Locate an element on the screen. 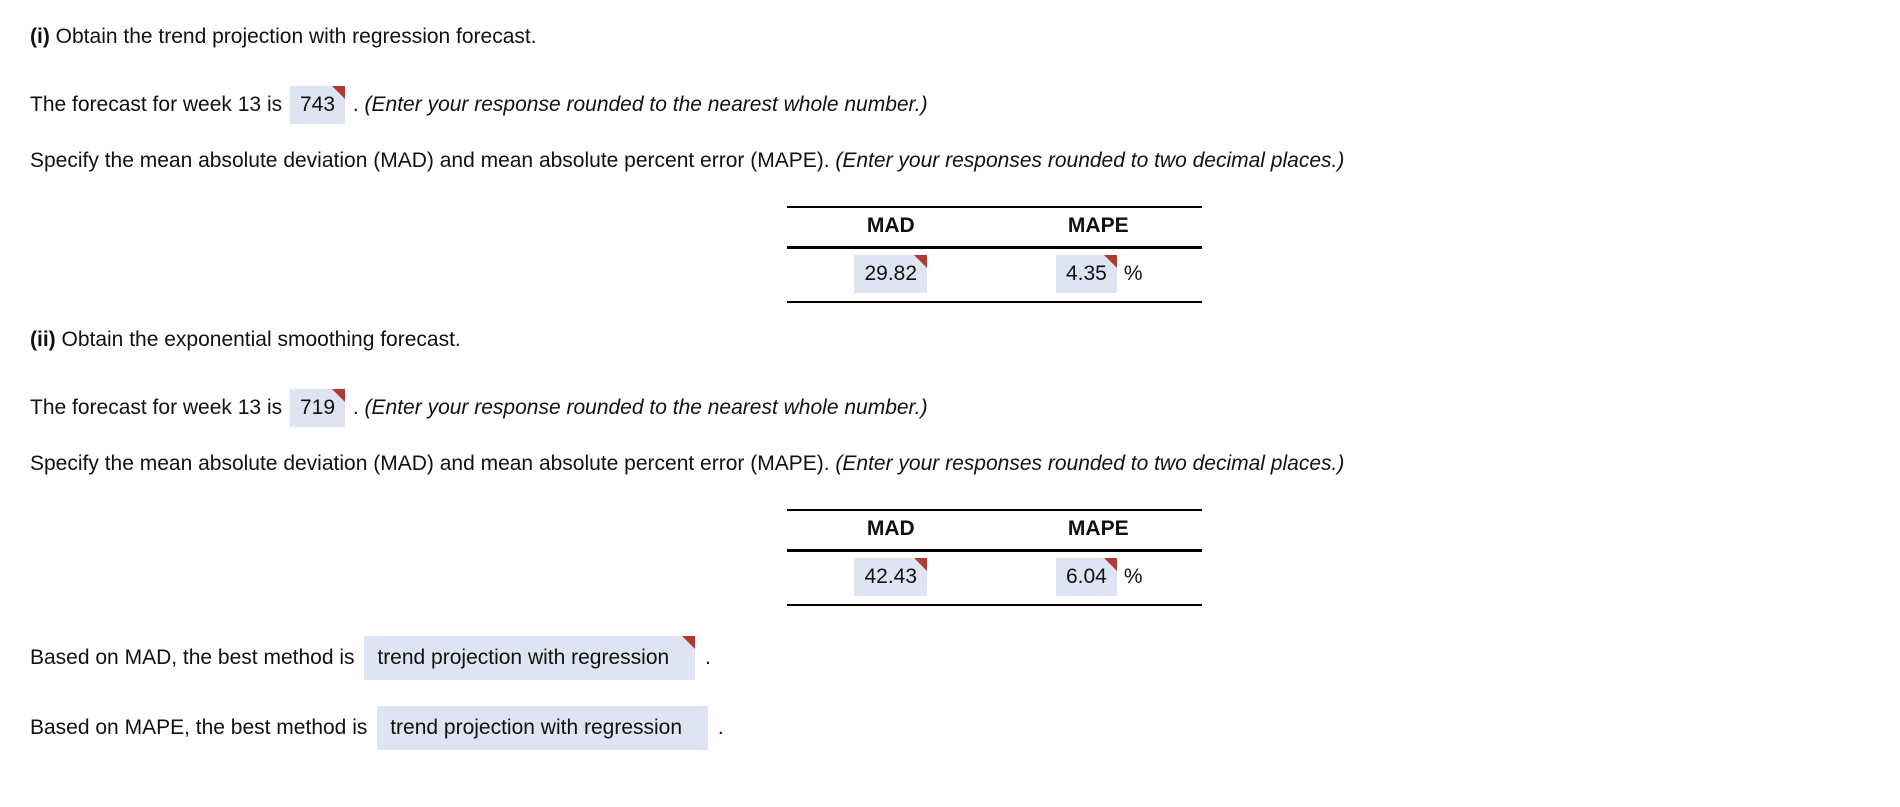 This screenshot has width=1900, height=807. mad-input-i: 29.82 is located at coordinates (891, 274).